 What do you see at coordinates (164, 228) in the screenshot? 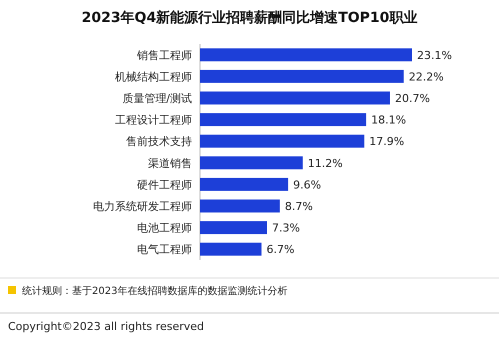
I see `y-tick-label: 电池工程师` at bounding box center [164, 228].